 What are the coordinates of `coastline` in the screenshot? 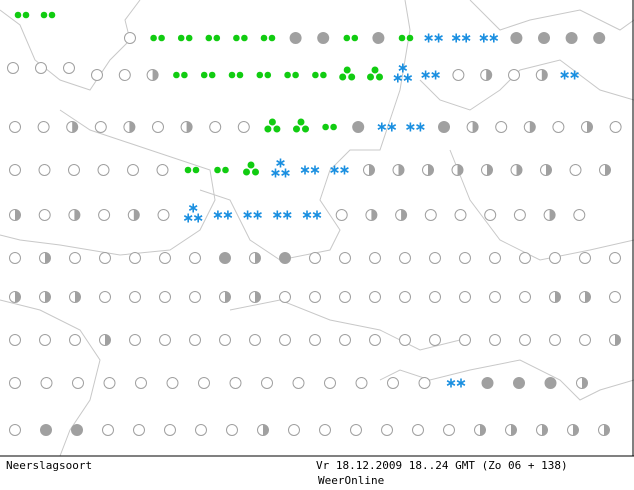 It's located at (108, 182).